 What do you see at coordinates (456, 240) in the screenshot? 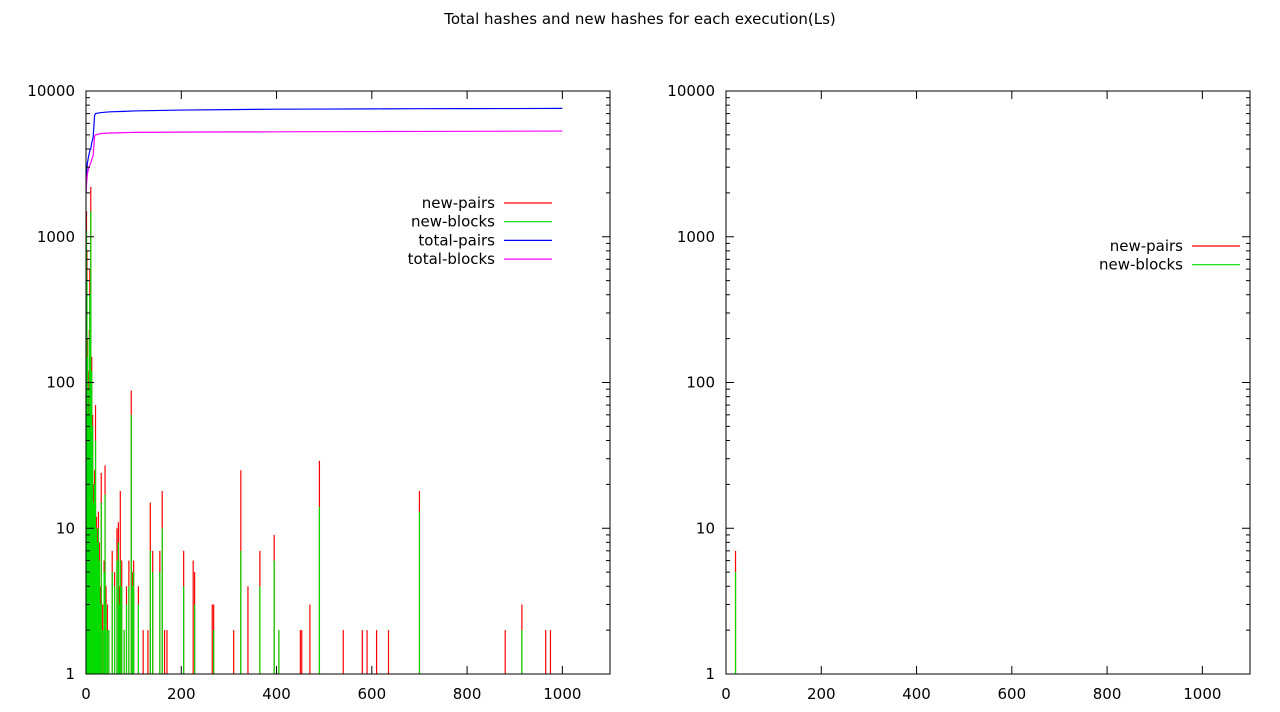
I see `legend-label-total-pairs: total-pairs` at bounding box center [456, 240].